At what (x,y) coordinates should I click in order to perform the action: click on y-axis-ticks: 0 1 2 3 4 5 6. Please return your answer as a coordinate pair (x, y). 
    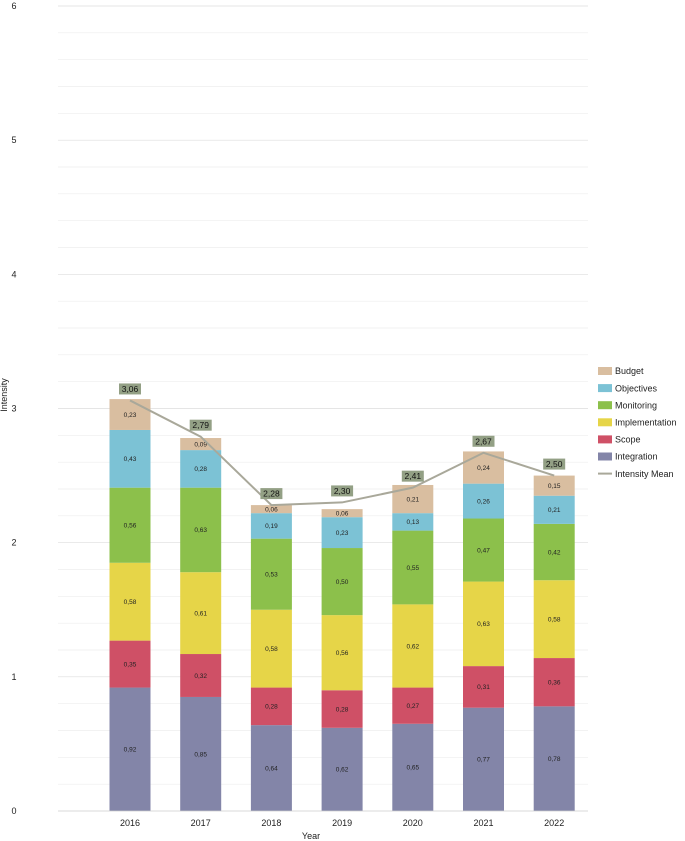
    Looking at the image, I should click on (13, 408).